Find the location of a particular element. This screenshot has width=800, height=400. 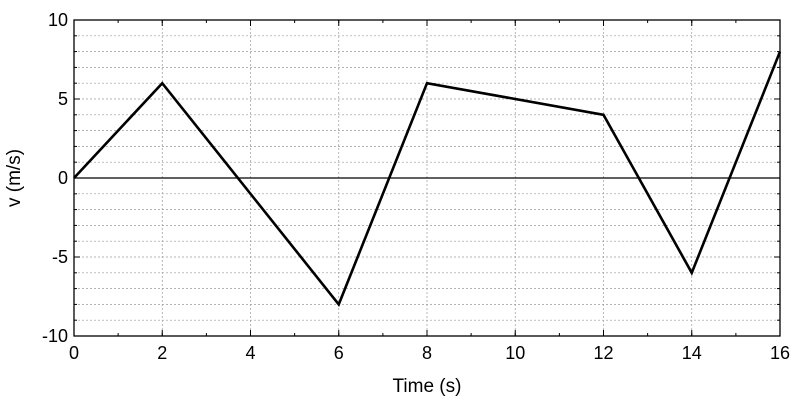

y-tick-label: 0 is located at coordinates (63, 178).